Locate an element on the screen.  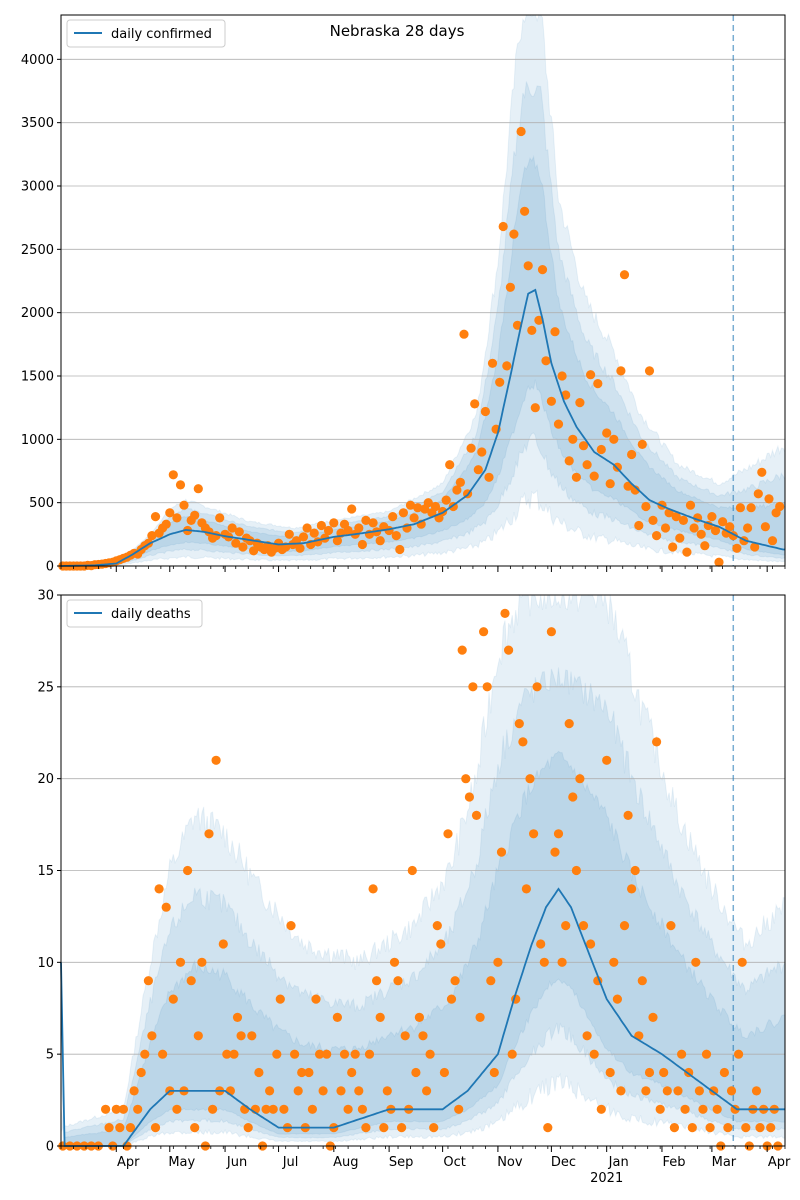
x-tick-label: Mar is located at coordinates (724, 1162).